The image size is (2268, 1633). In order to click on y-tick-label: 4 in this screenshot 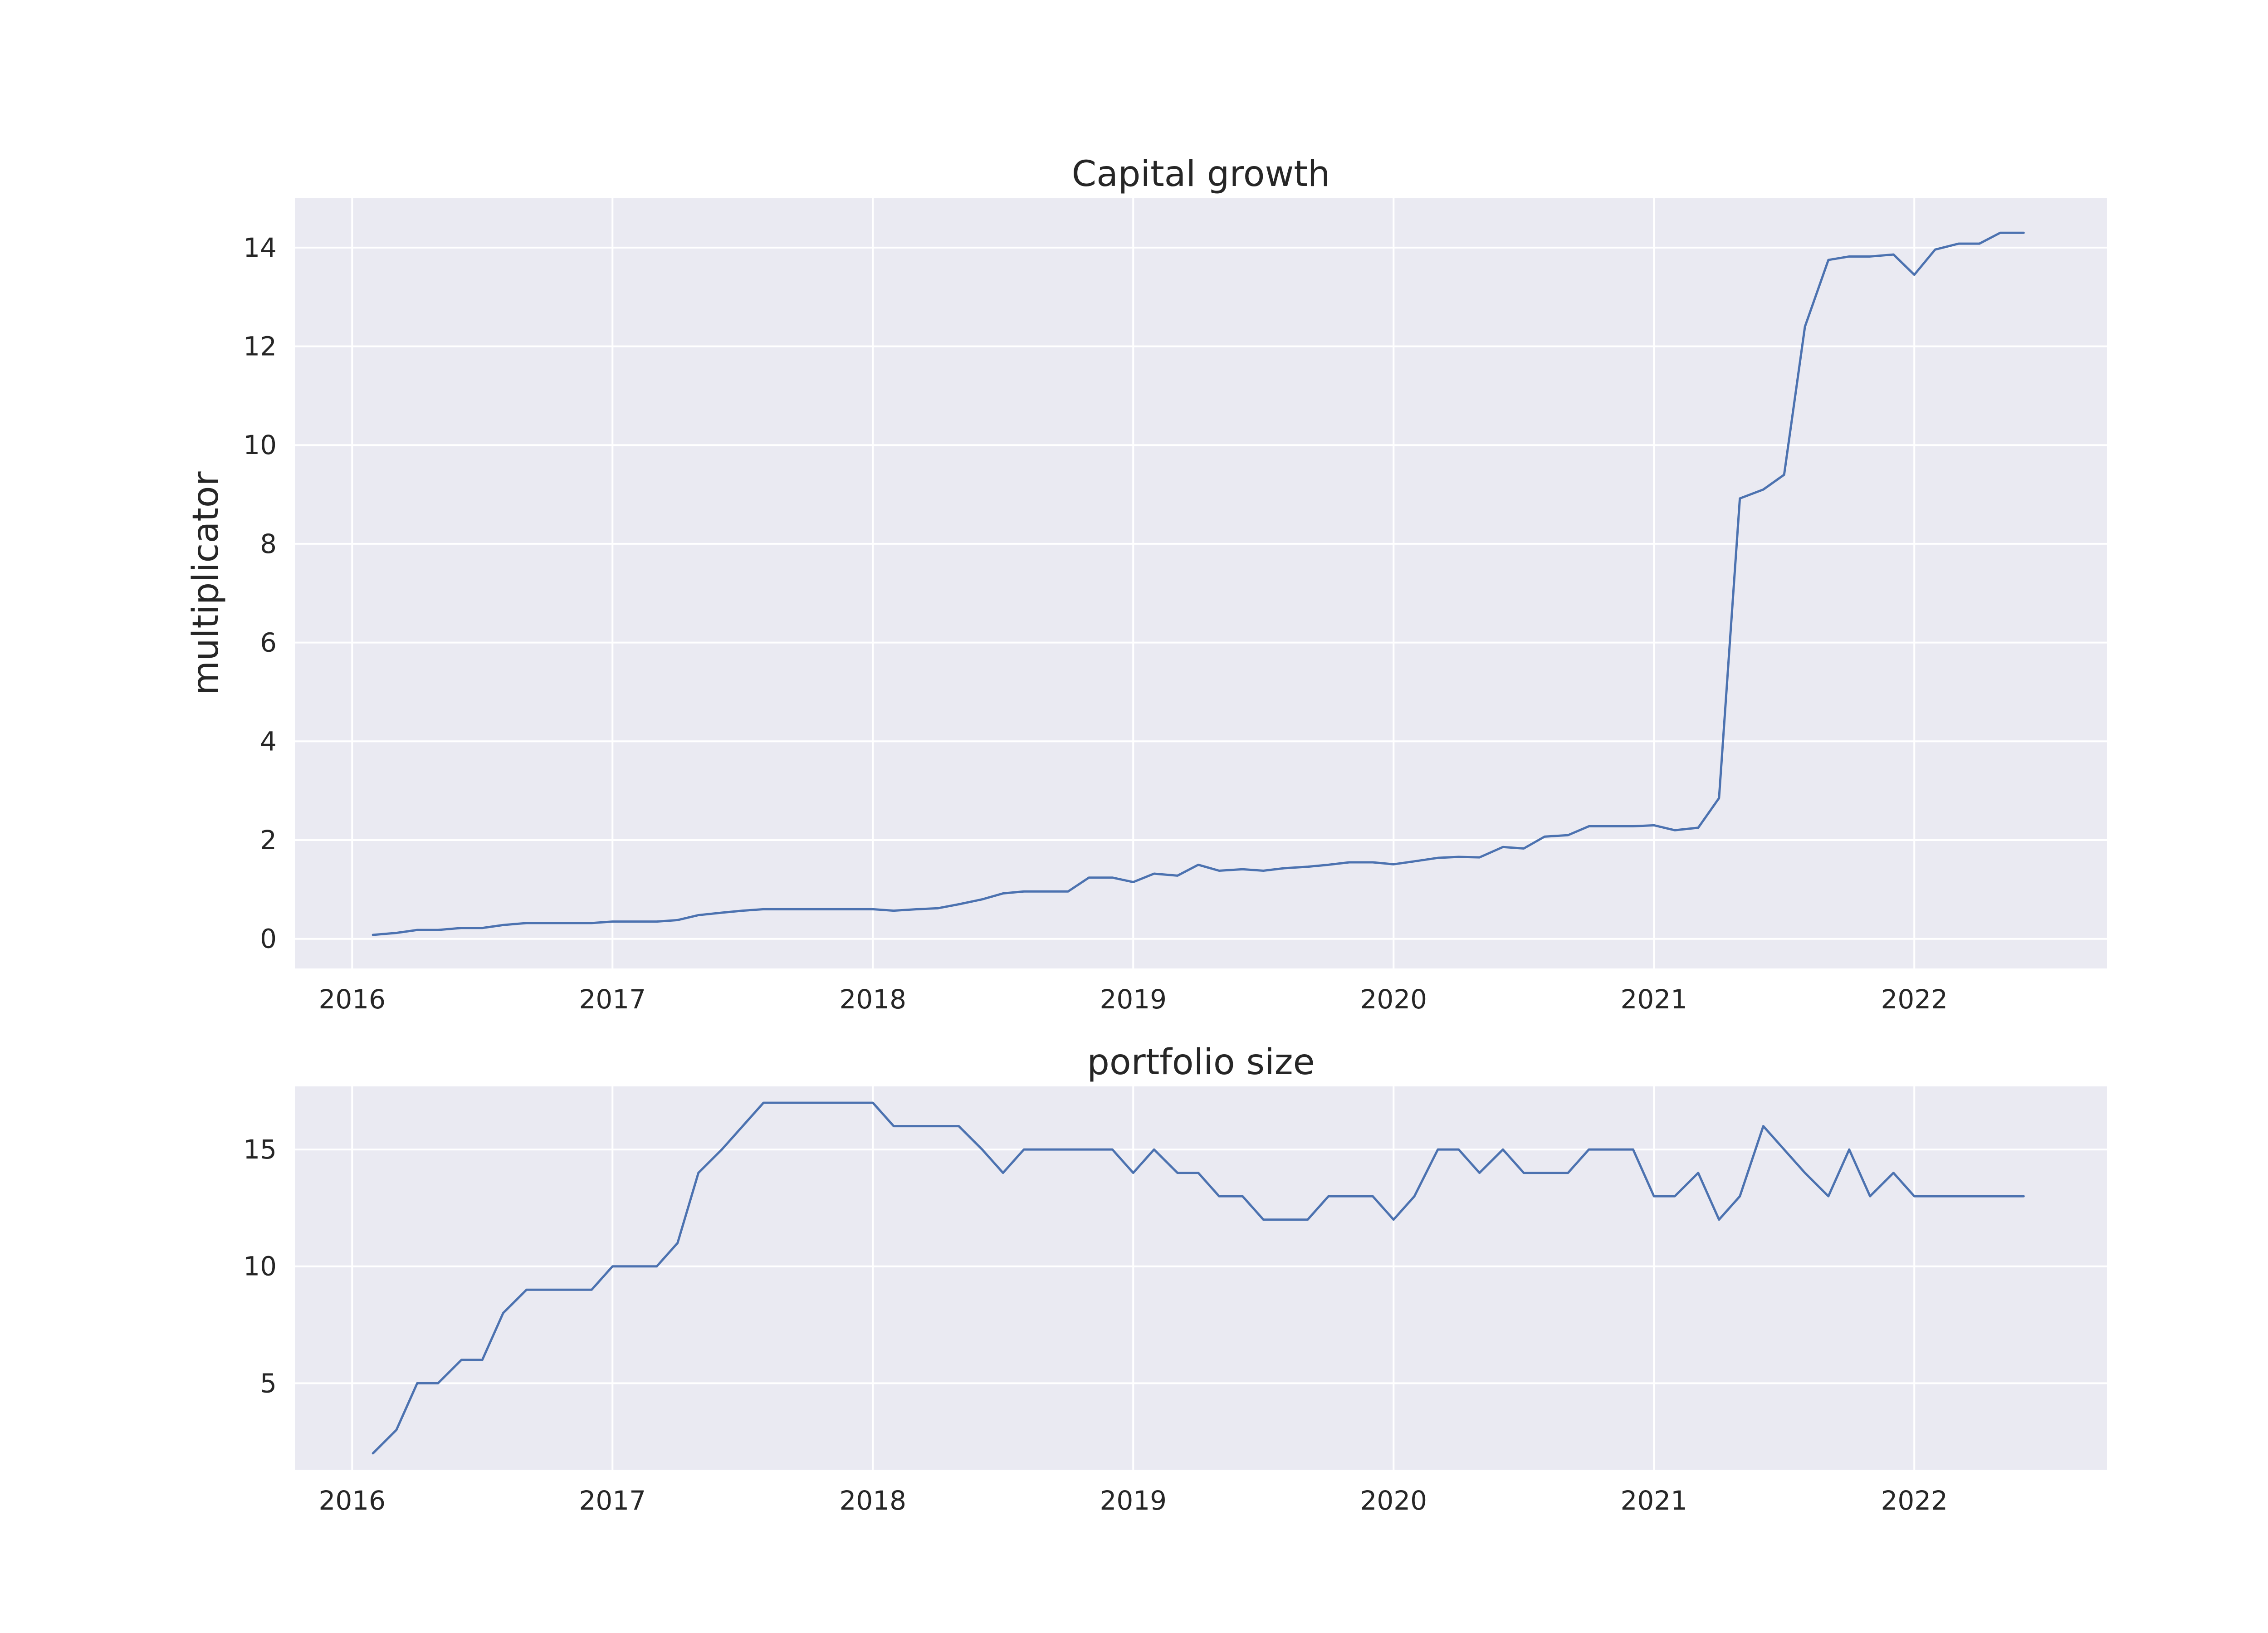, I will do `click(269, 741)`.